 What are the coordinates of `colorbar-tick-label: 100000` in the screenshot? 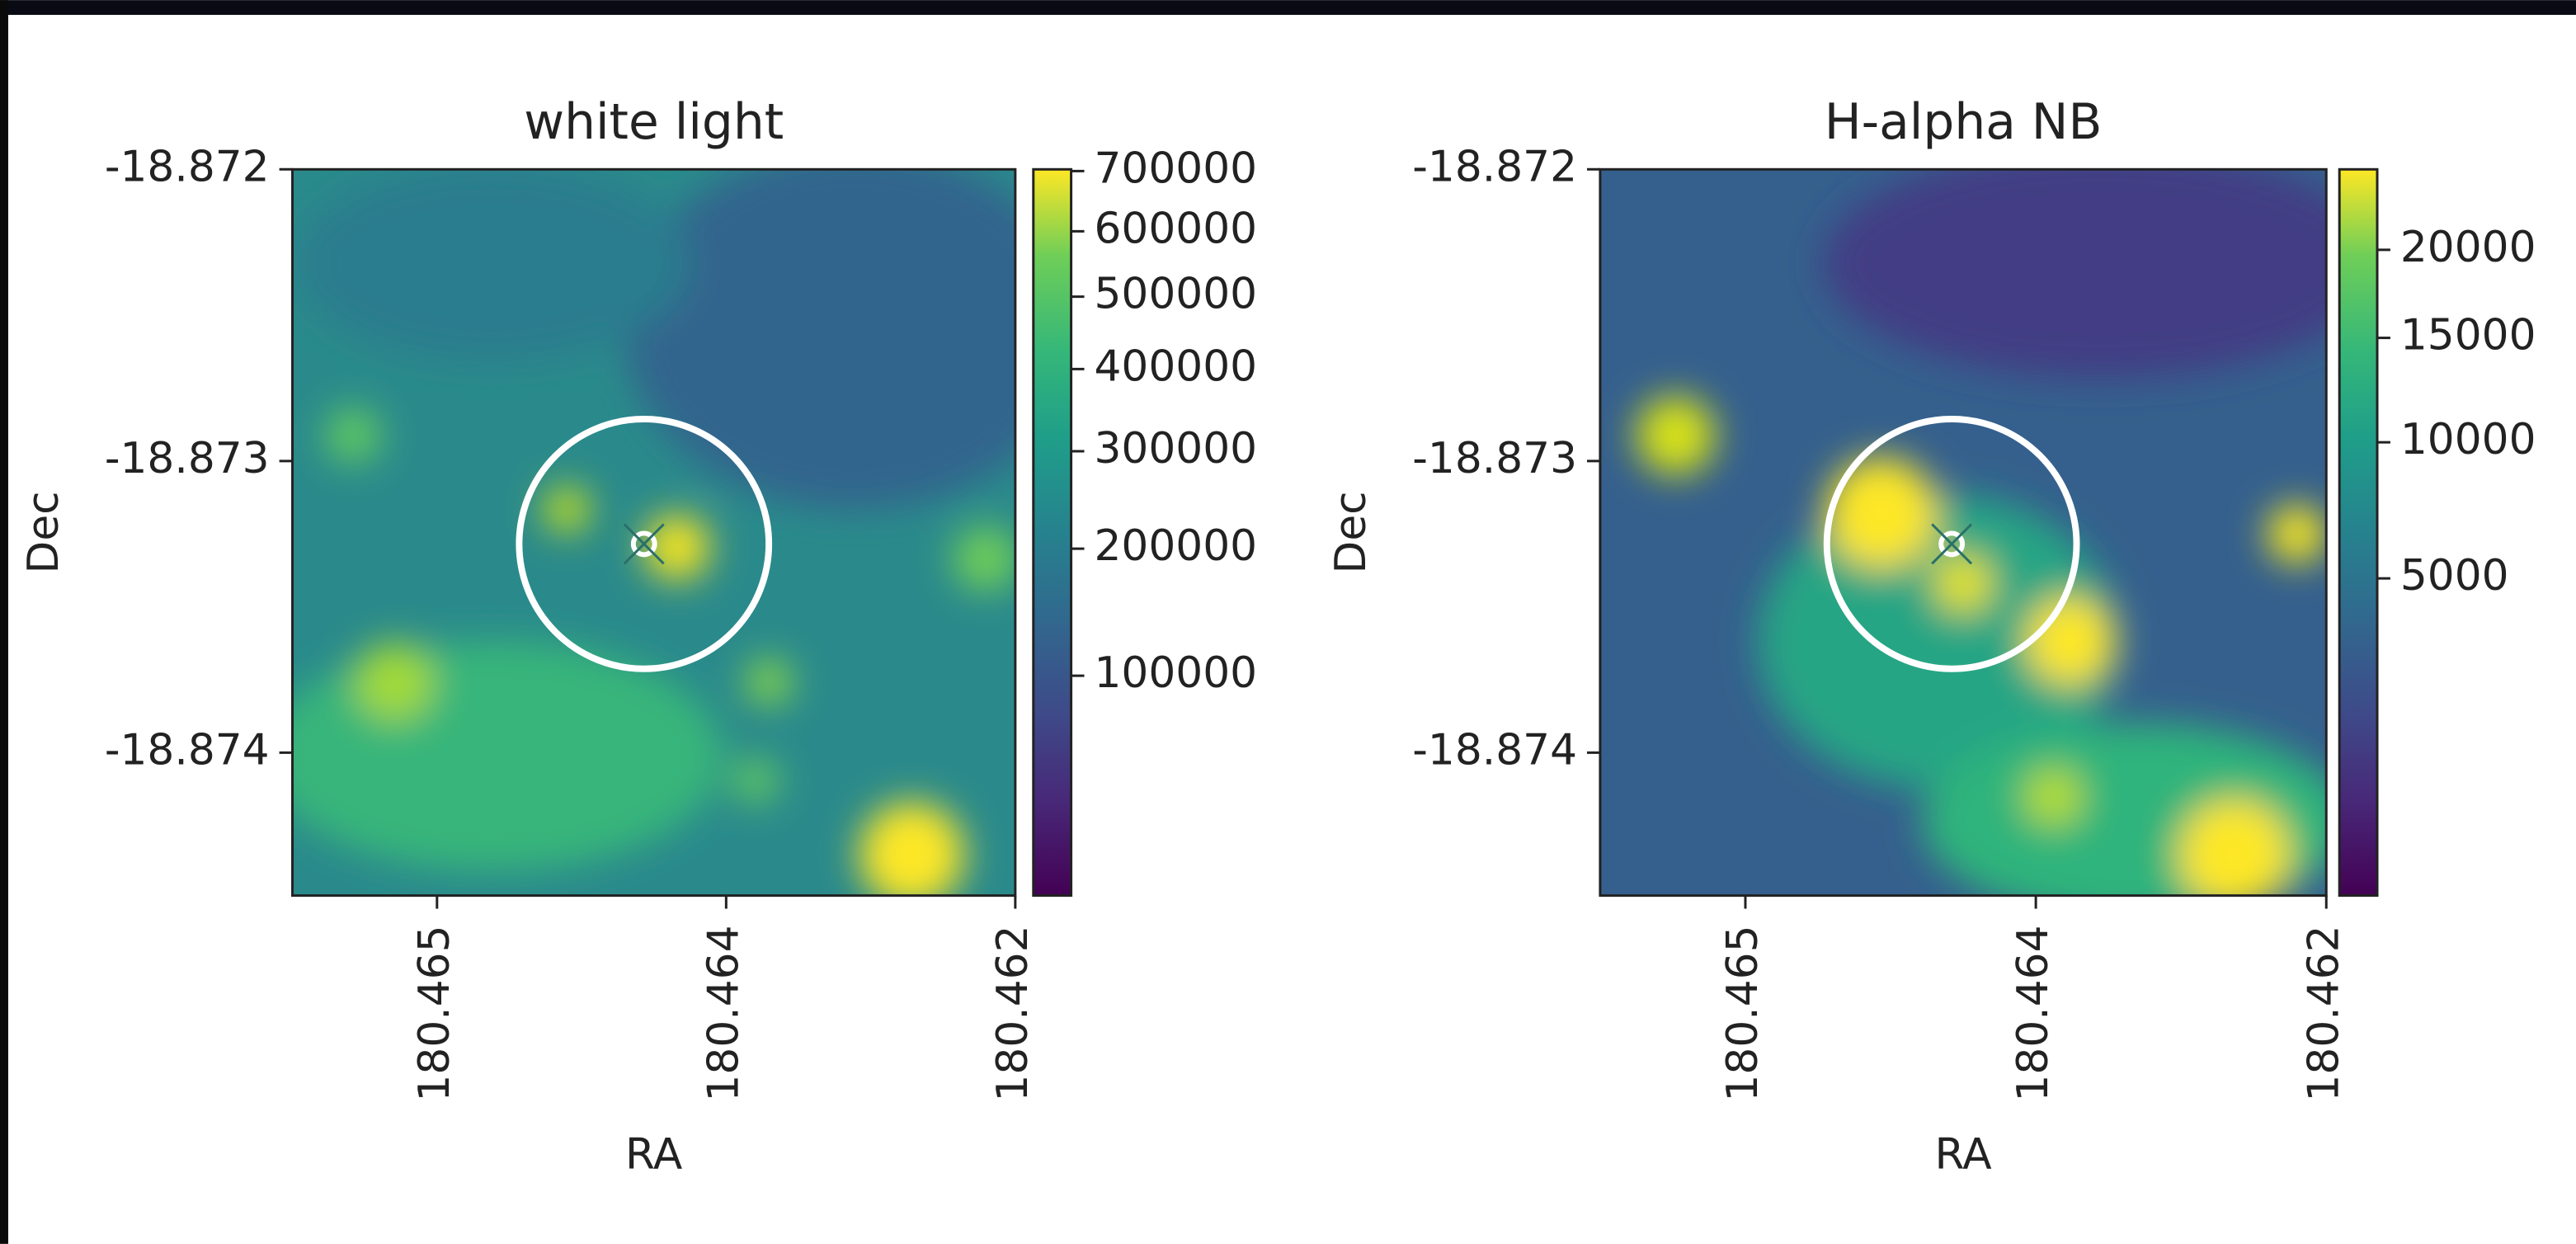 It's located at (1175, 673).